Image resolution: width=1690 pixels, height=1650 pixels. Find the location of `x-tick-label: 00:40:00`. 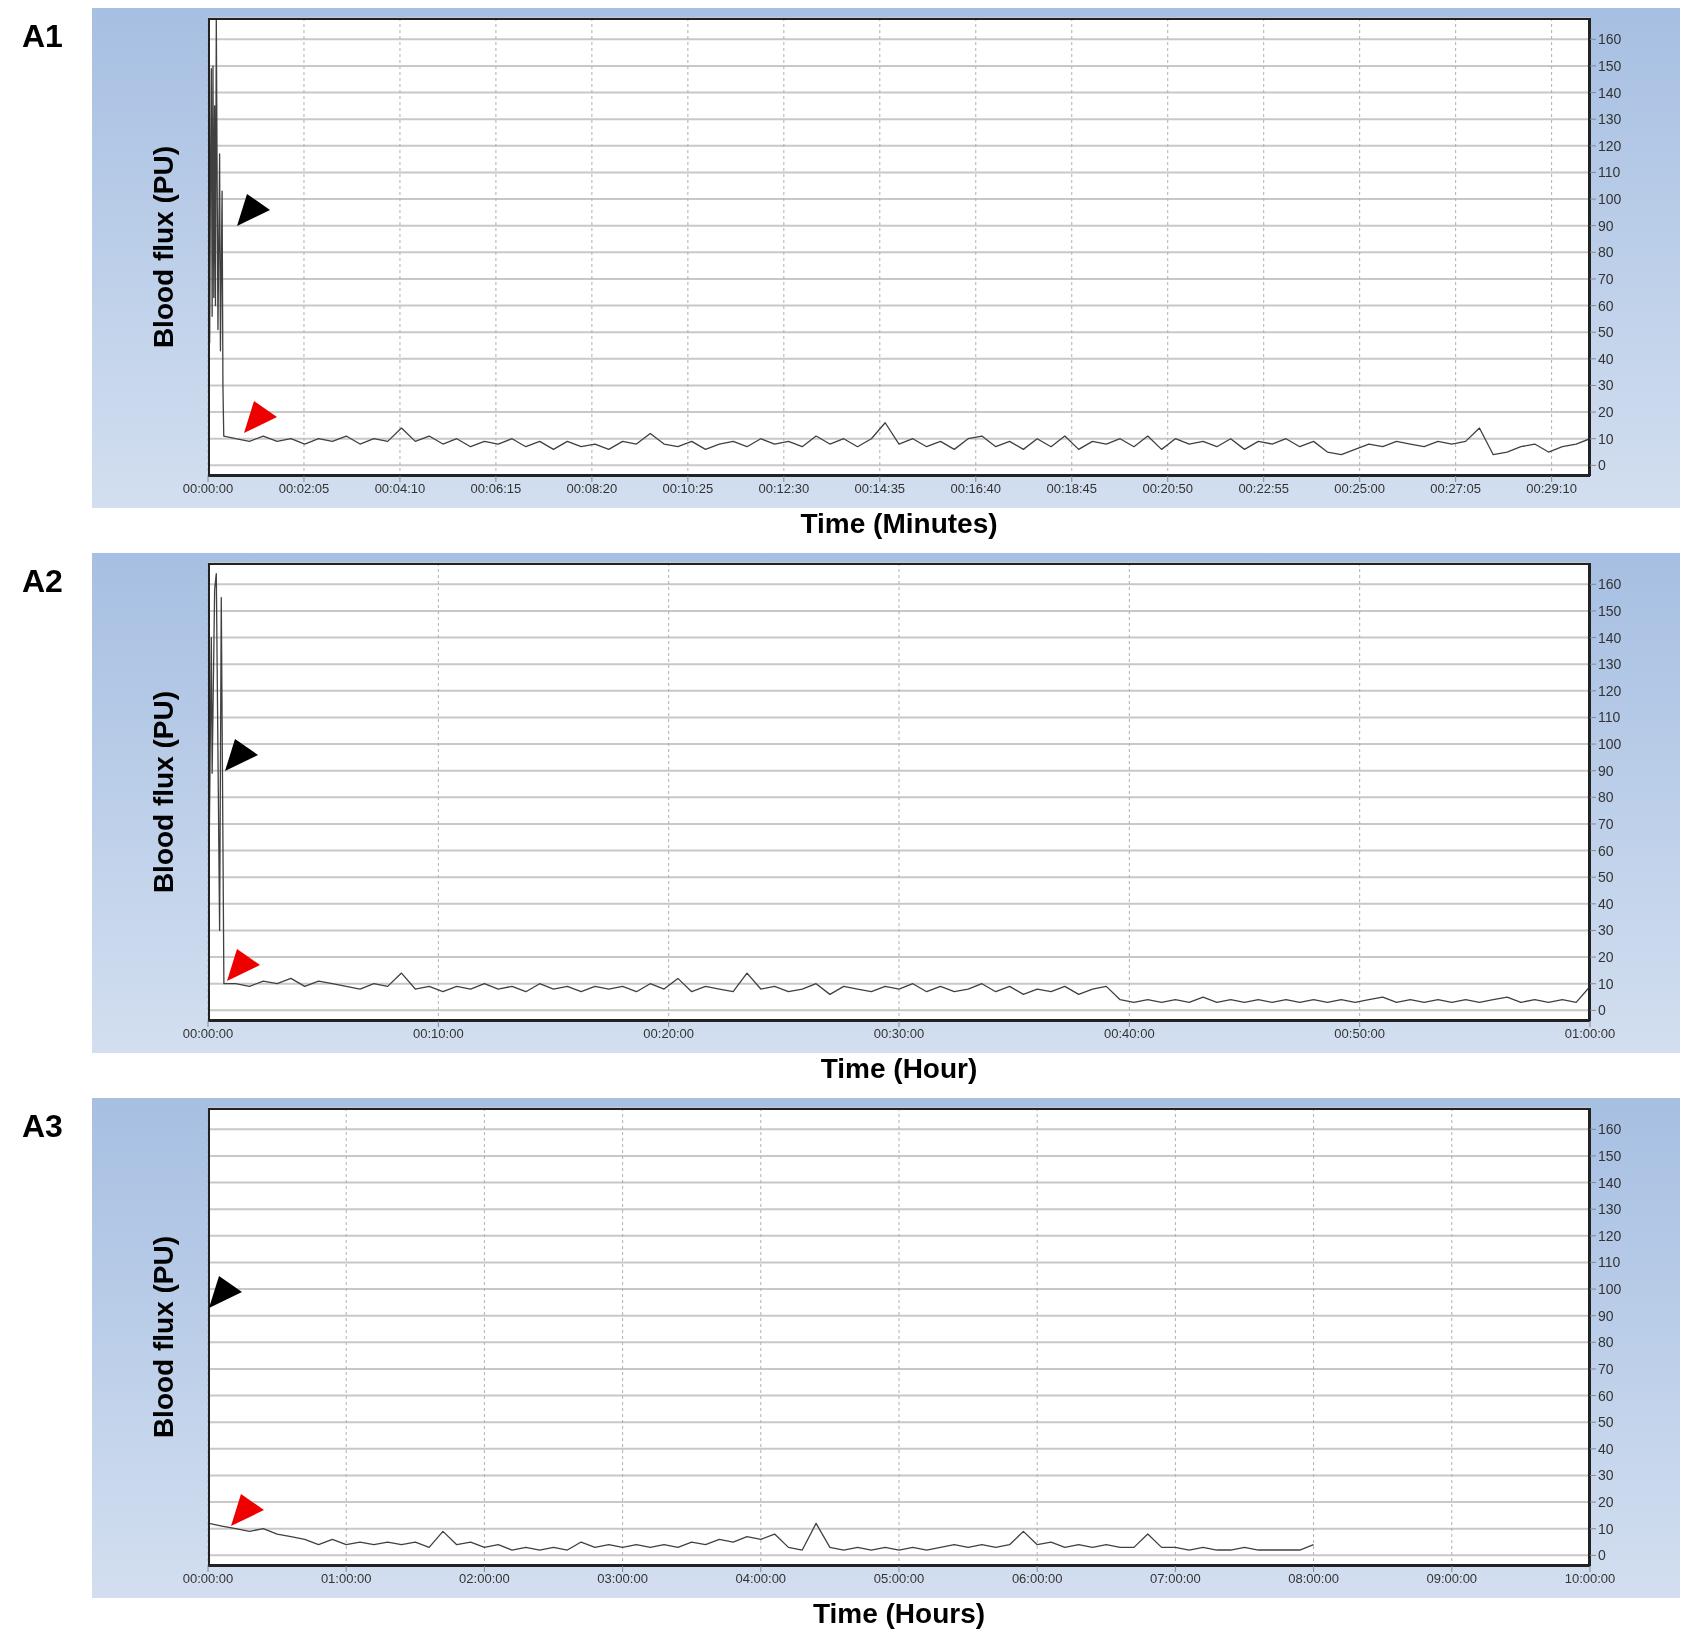

x-tick-label: 00:40:00 is located at coordinates (1129, 1034).